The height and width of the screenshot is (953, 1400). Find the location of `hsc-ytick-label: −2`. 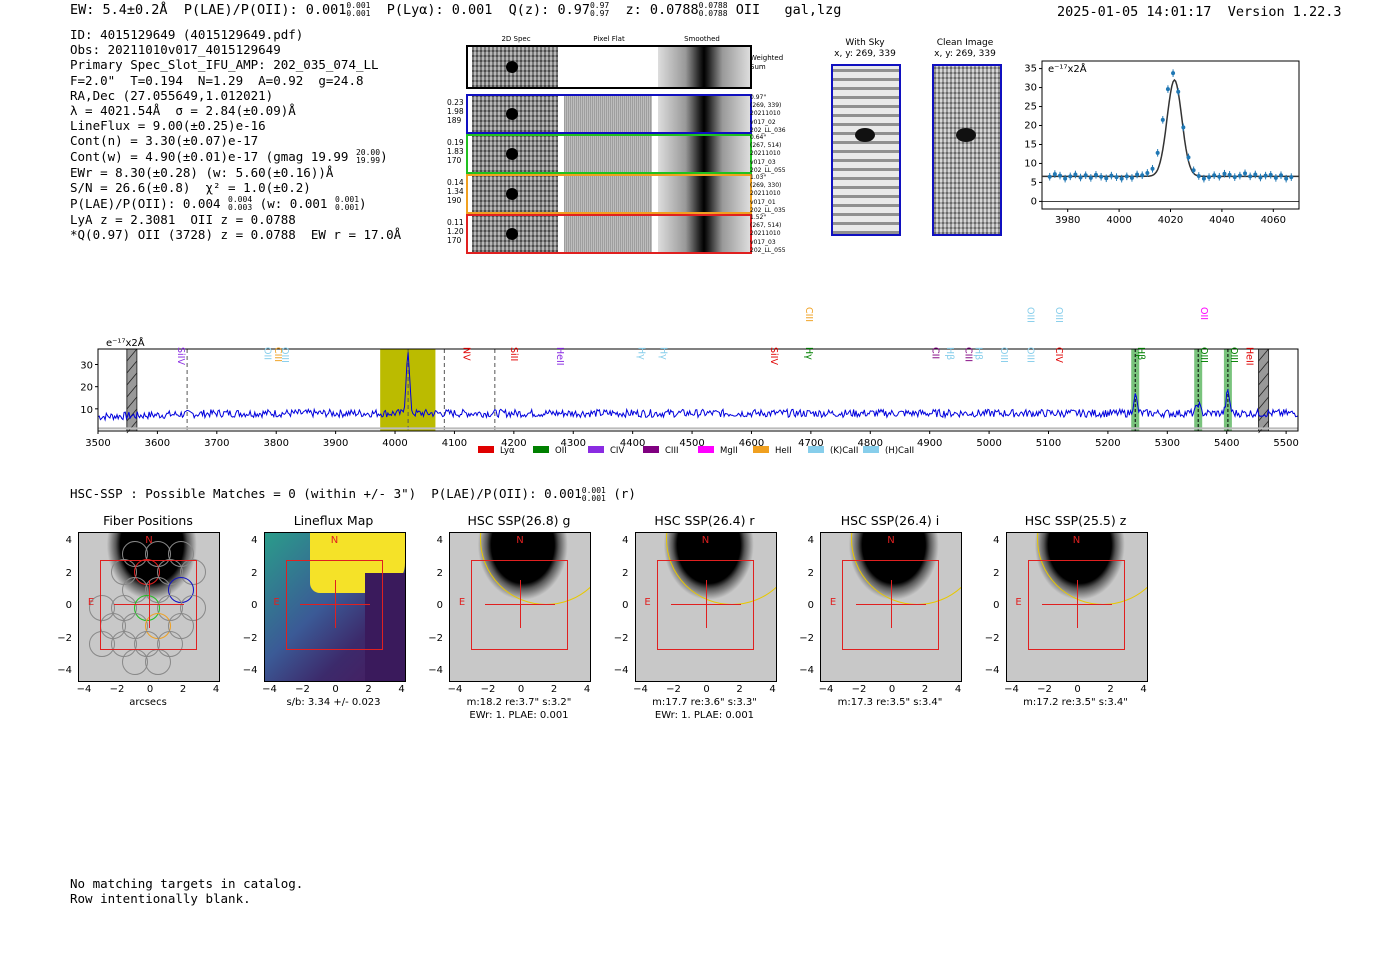

hsc-ytick-label: −2 is located at coordinates (806, 638).